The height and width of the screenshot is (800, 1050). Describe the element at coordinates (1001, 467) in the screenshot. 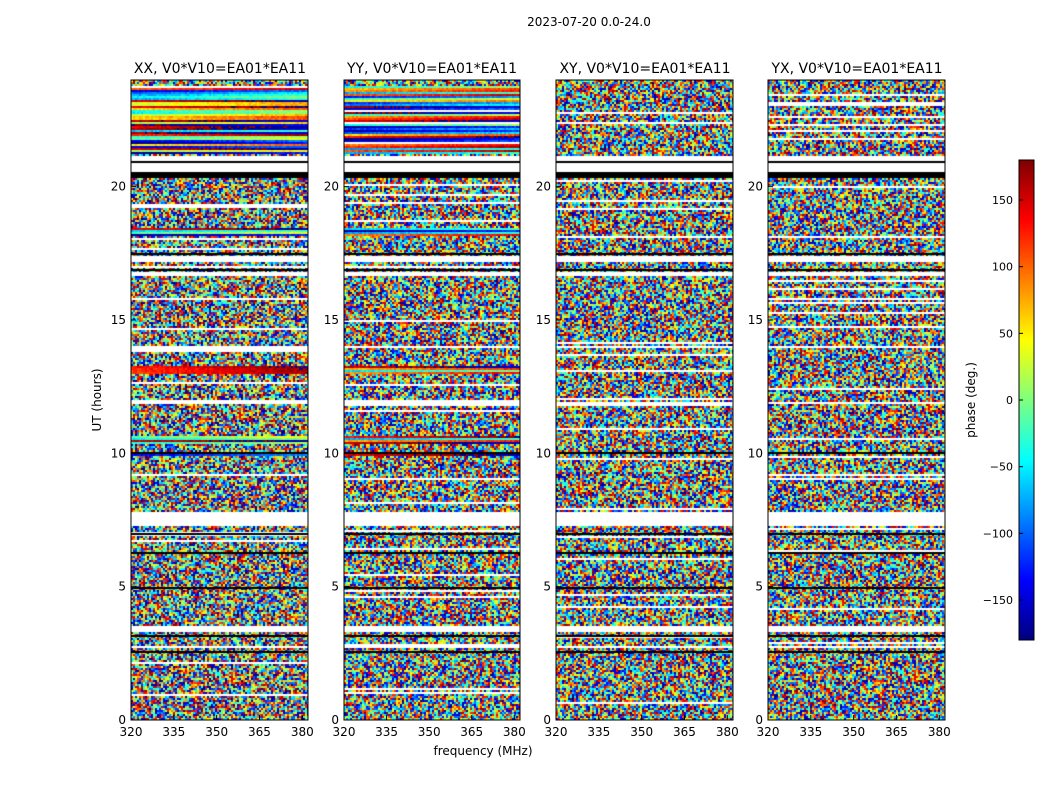

I see `colorbar-tick-label: −50` at that location.